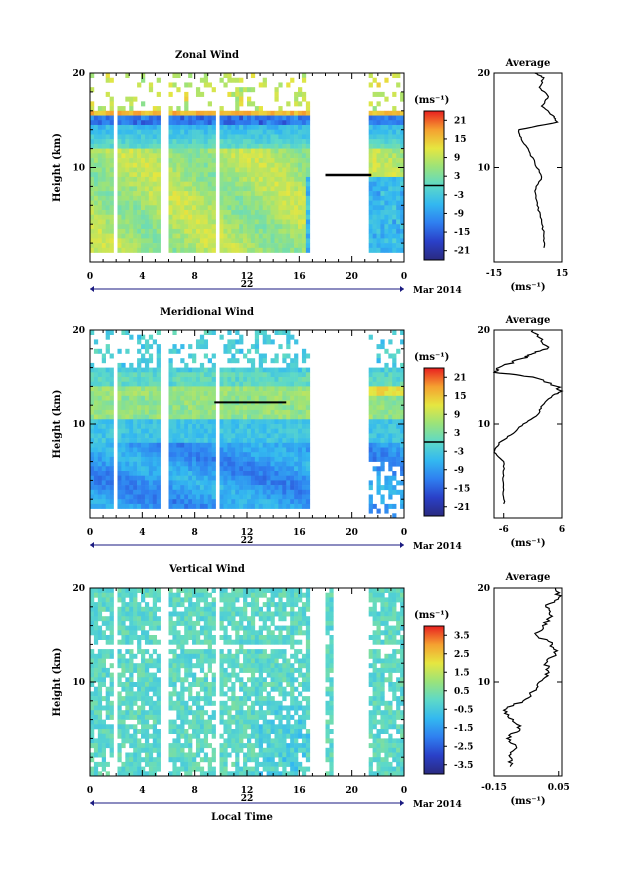 This screenshot has height=873, width=618. I want to click on colorbar-tick-label: 0.5, so click(462, 692).